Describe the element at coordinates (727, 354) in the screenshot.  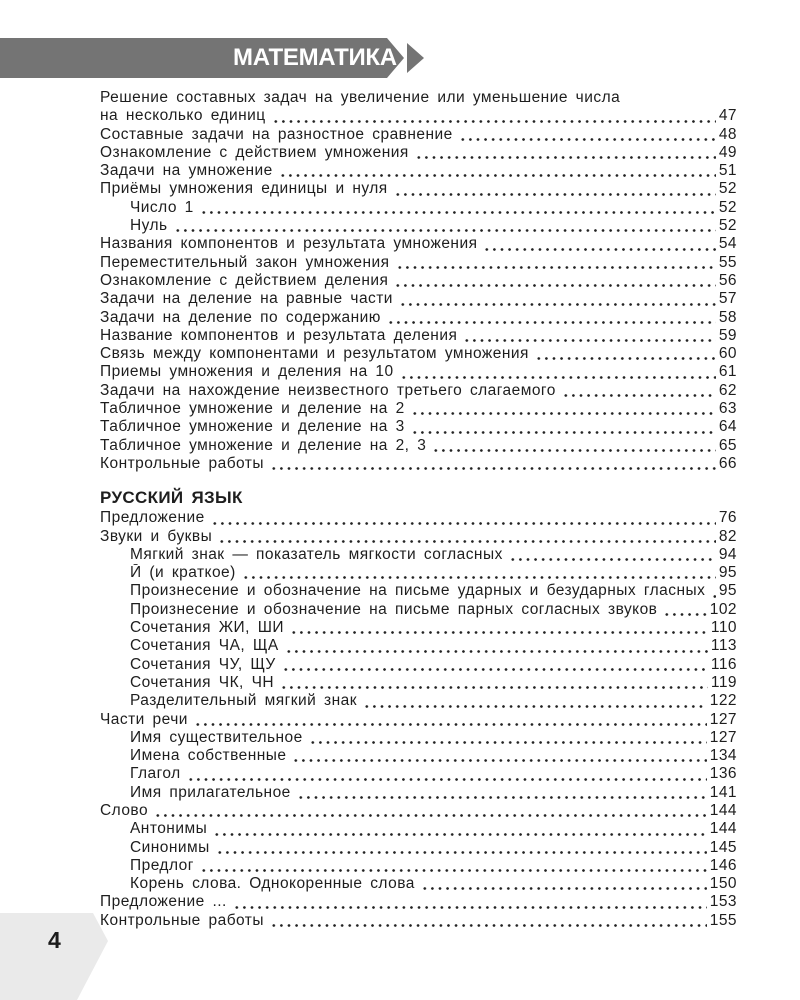
I see `toc-entry-page: 60` at that location.